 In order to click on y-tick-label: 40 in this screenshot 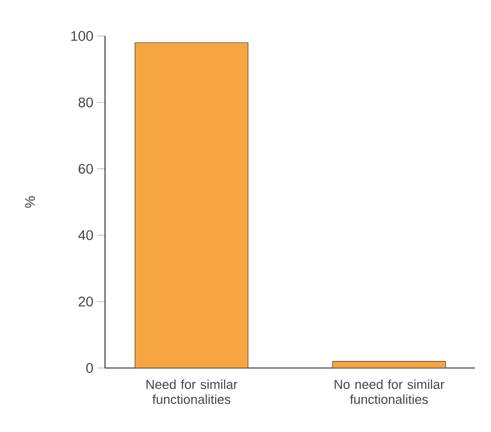, I will do `click(85, 235)`.